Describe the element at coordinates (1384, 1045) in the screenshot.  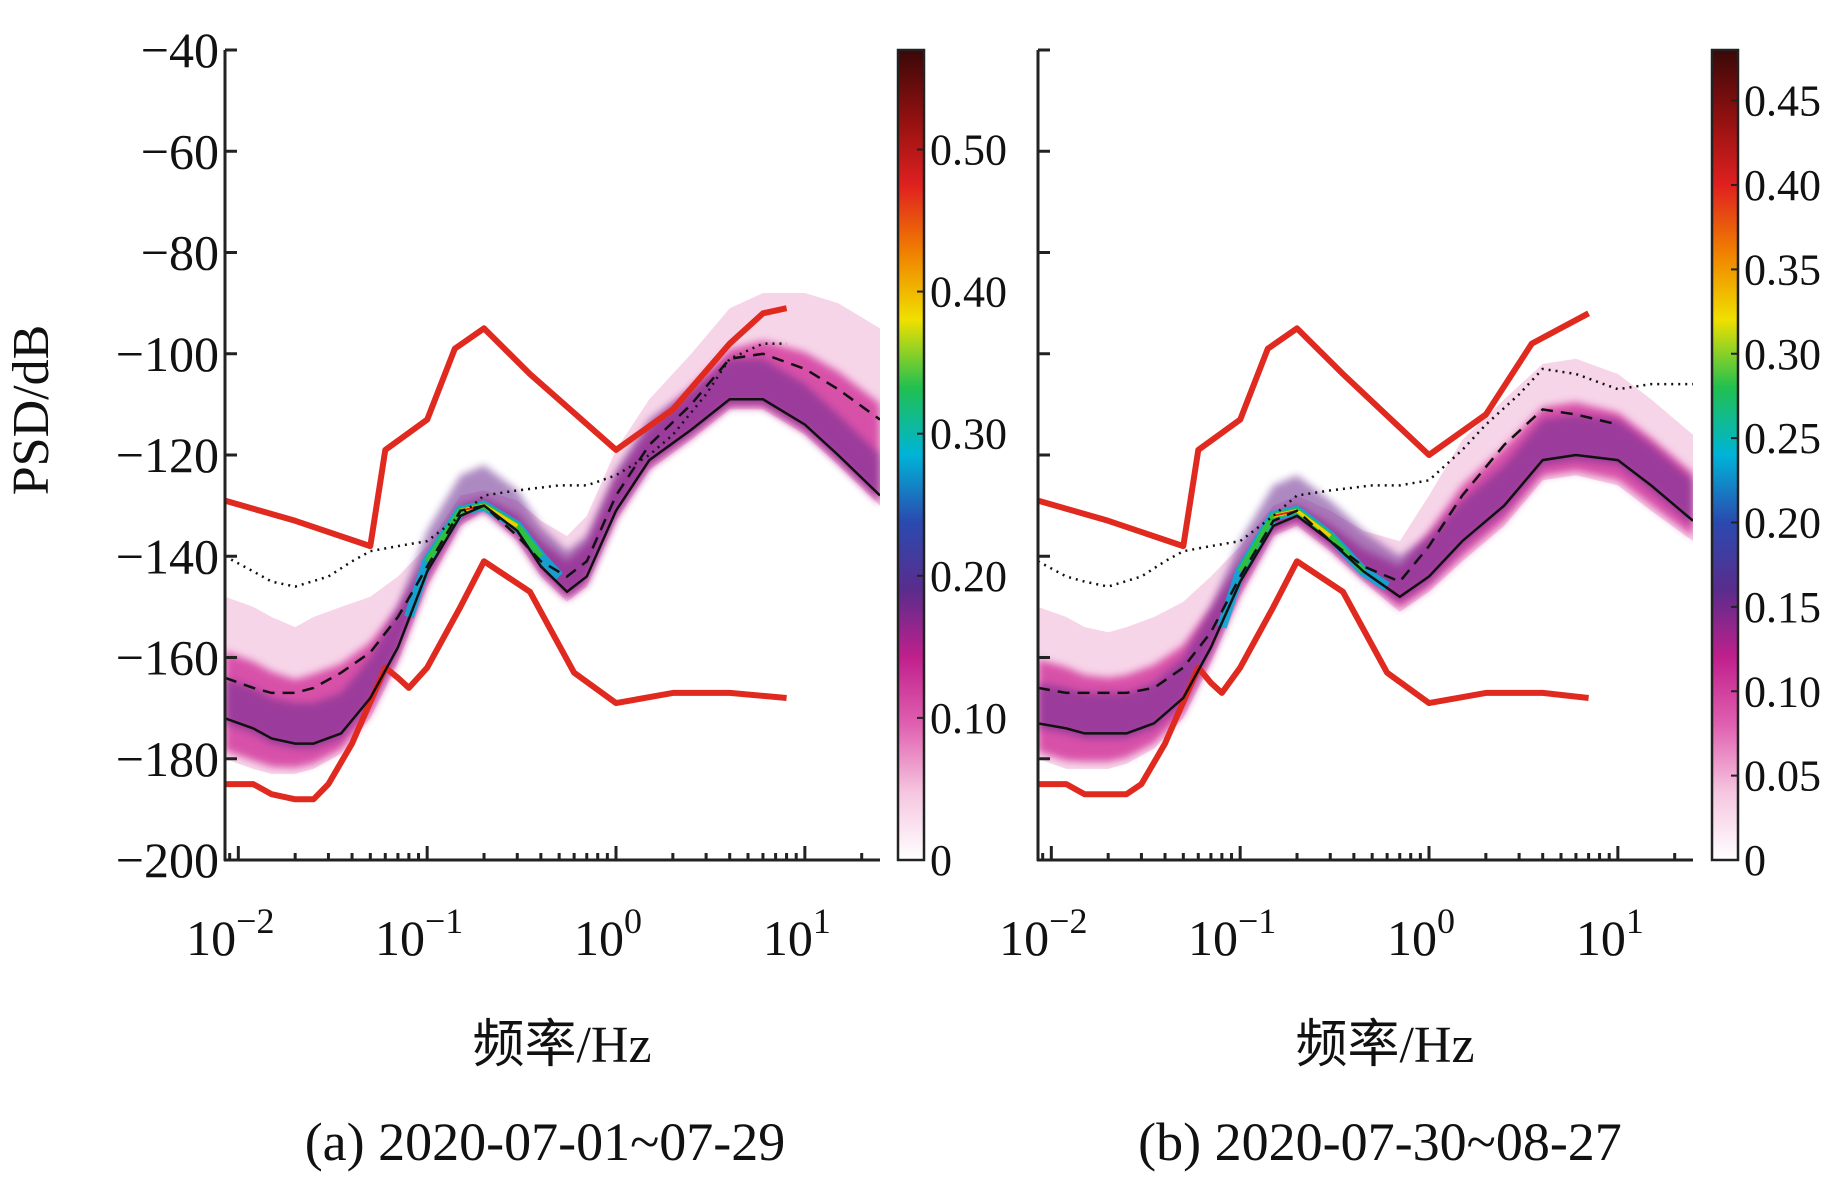
I see `x-axis-title-b: 频率/Hz` at that location.